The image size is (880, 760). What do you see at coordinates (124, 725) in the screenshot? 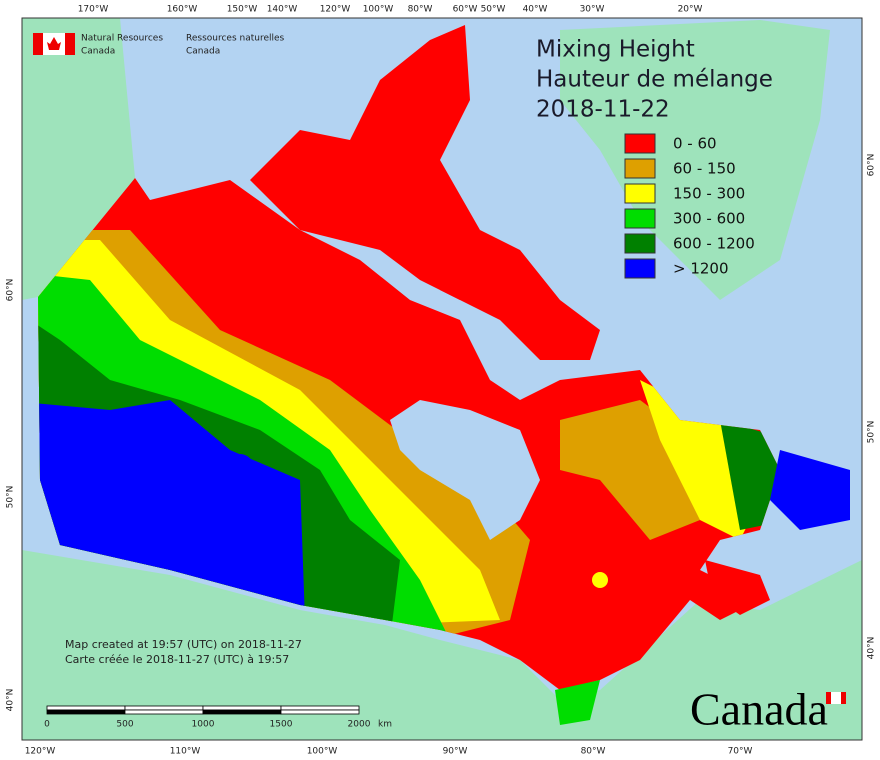
I see `scale-label: 500` at bounding box center [124, 725].